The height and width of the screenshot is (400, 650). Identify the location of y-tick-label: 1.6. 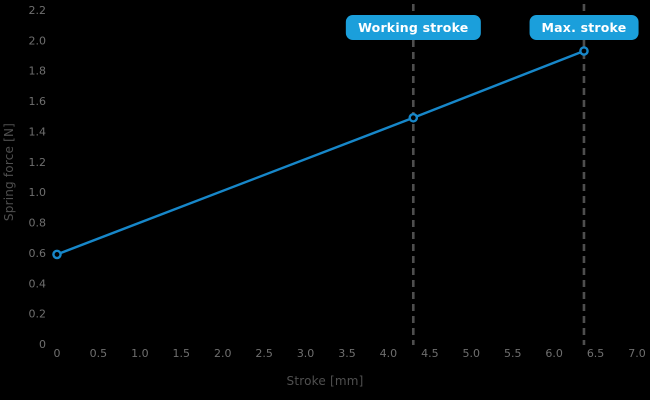
(38, 101).